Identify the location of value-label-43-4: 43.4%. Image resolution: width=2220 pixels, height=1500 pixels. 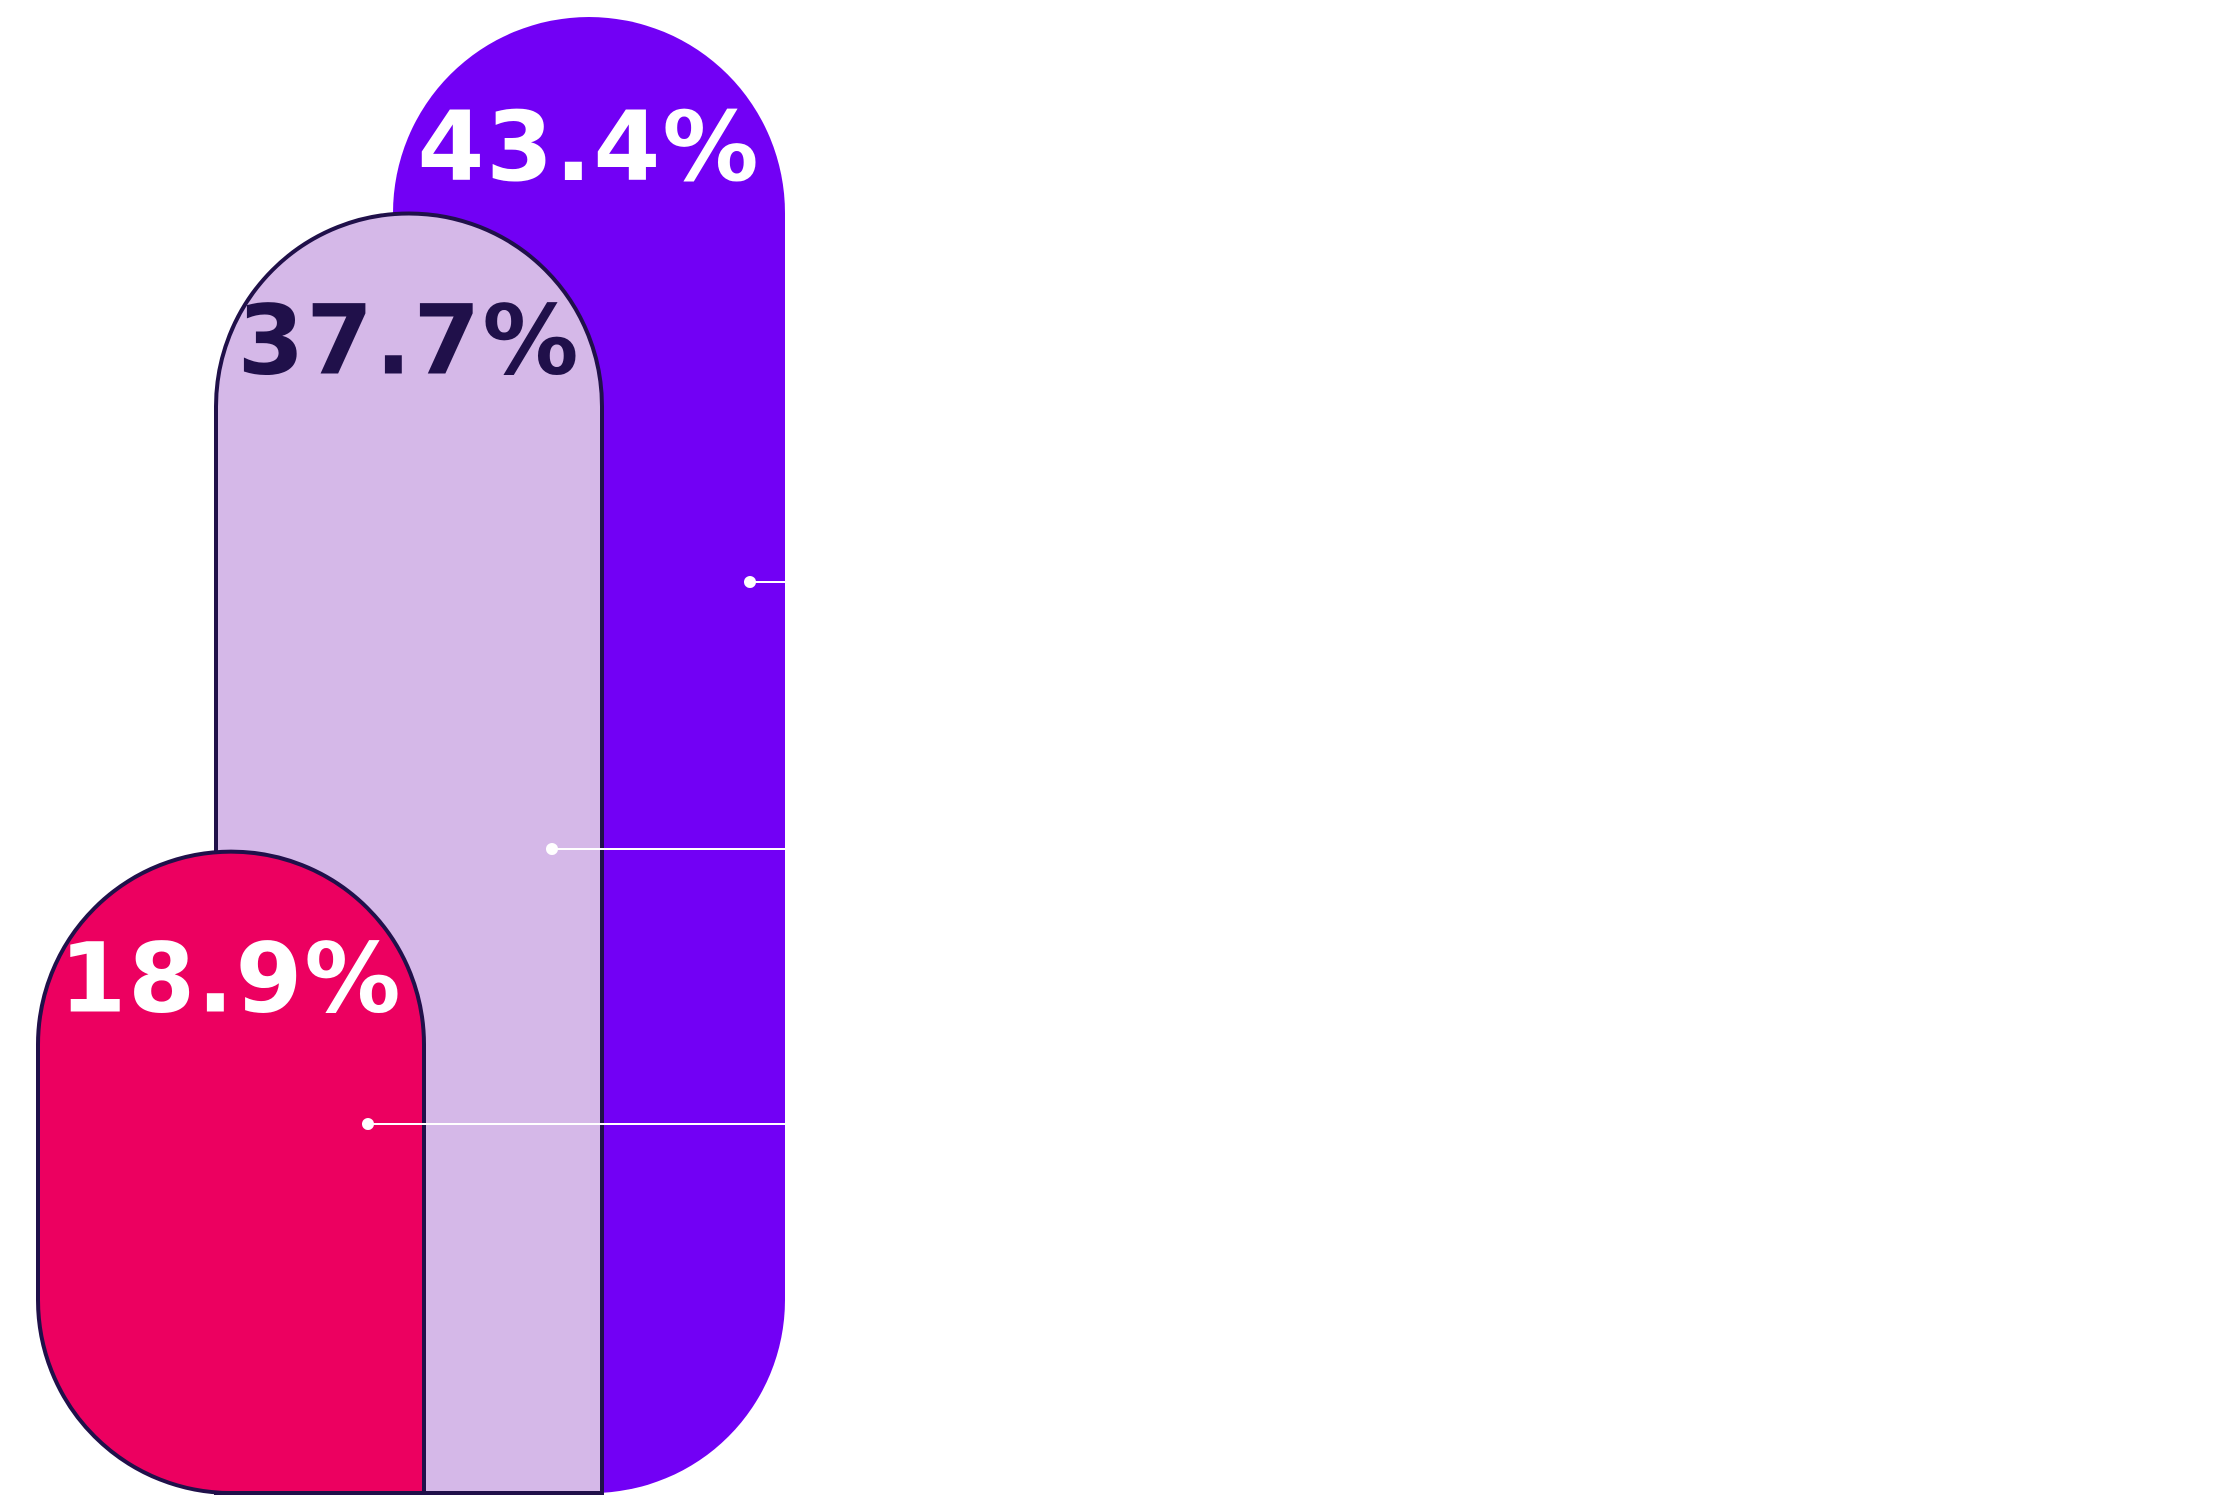
(588, 147).